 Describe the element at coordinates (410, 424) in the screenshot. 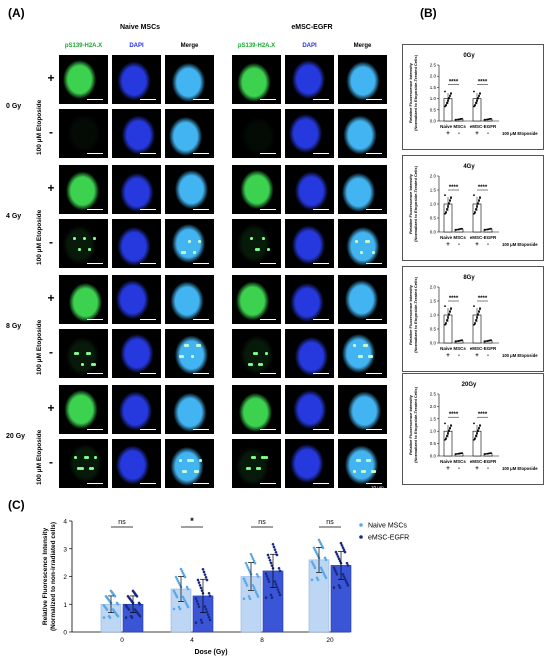

I see `y-axis-label: Relative Fluorescence Intensity` at that location.